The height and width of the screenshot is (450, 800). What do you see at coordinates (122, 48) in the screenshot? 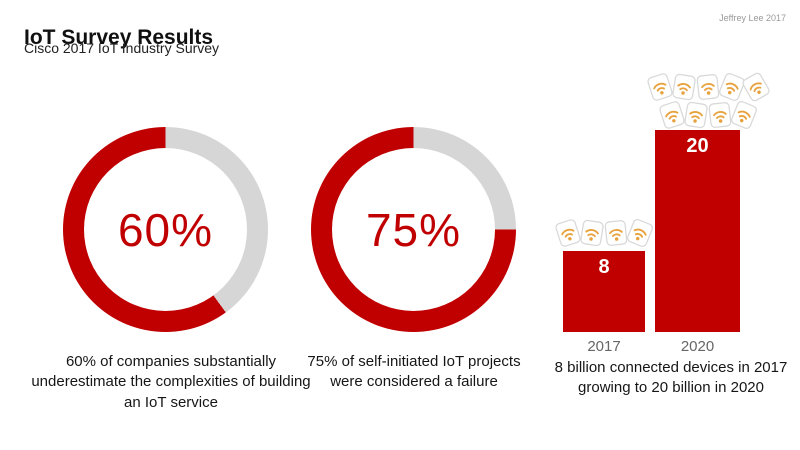
I see `page-subtitle: Cisco 2017 IoT Industry Survey` at bounding box center [122, 48].